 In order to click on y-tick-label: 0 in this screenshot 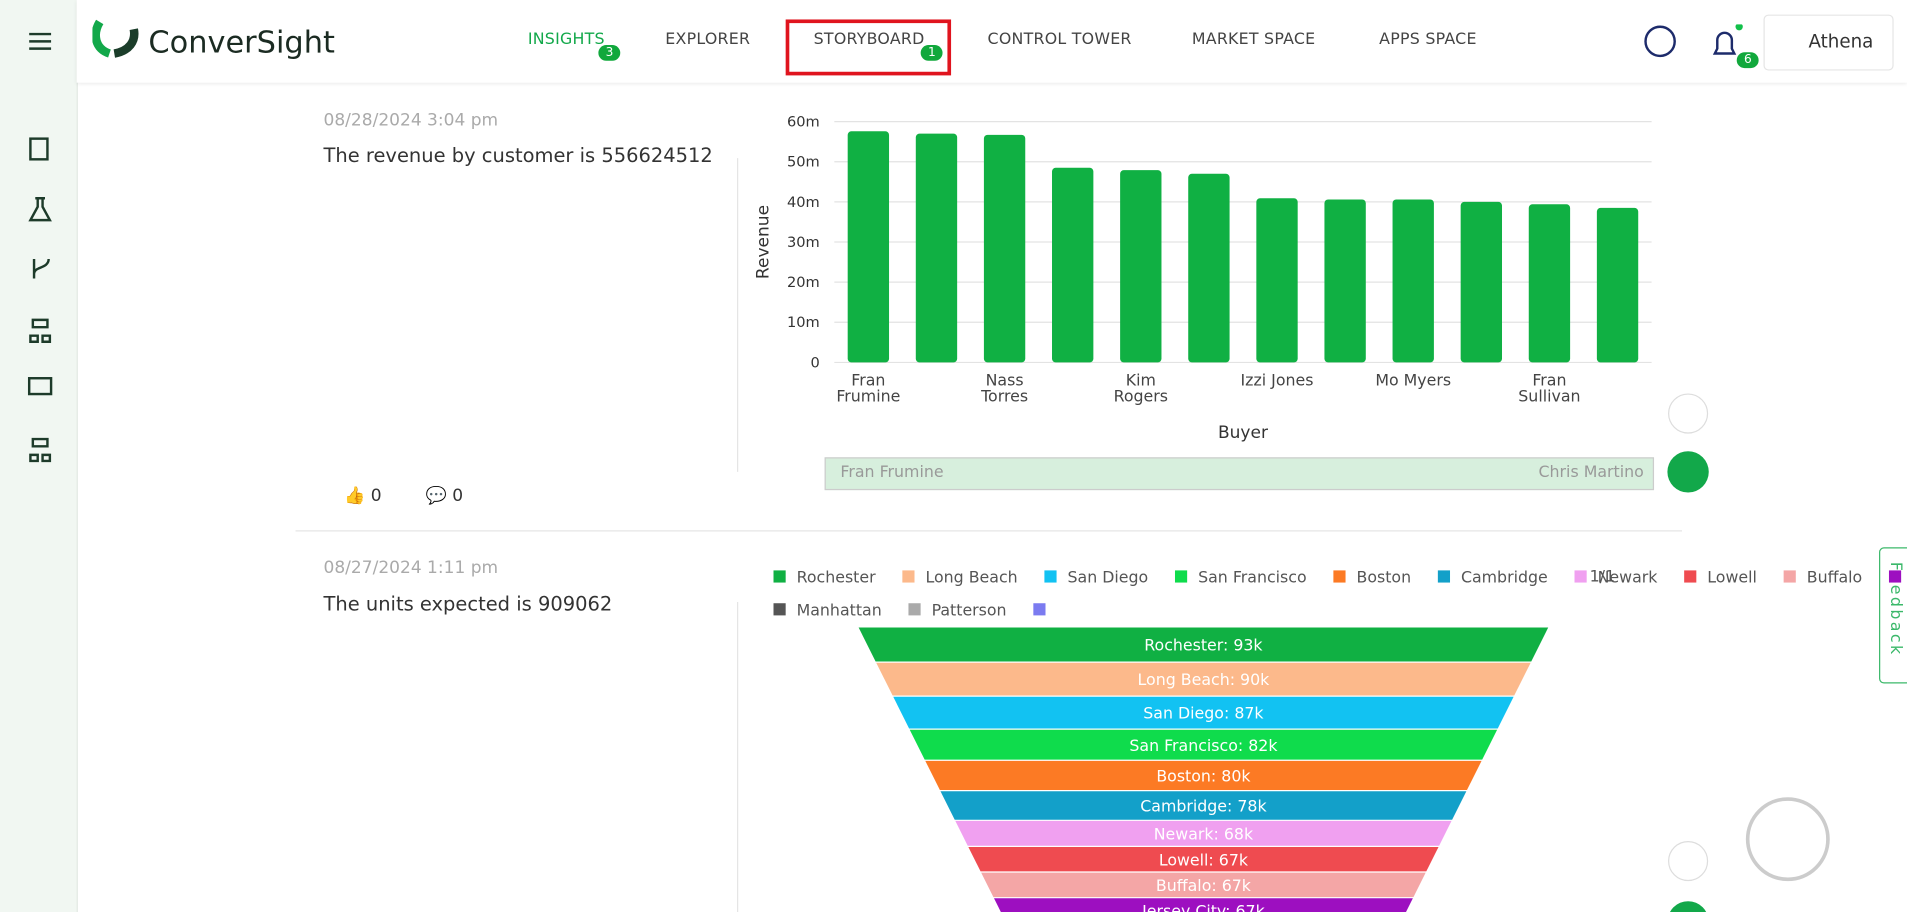, I will do `click(814, 362)`.